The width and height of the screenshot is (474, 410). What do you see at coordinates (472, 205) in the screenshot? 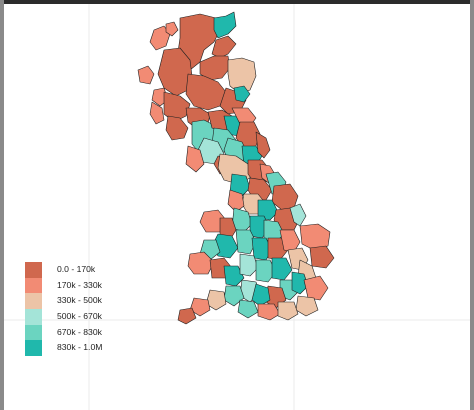
I see `window-right-border` at bounding box center [472, 205].